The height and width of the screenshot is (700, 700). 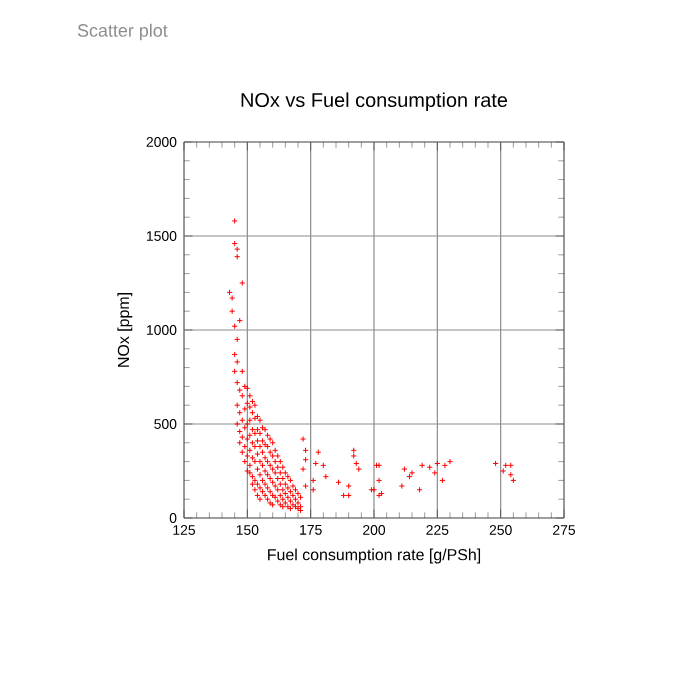 What do you see at coordinates (122, 32) in the screenshot?
I see `text: Scatter plot` at bounding box center [122, 32].